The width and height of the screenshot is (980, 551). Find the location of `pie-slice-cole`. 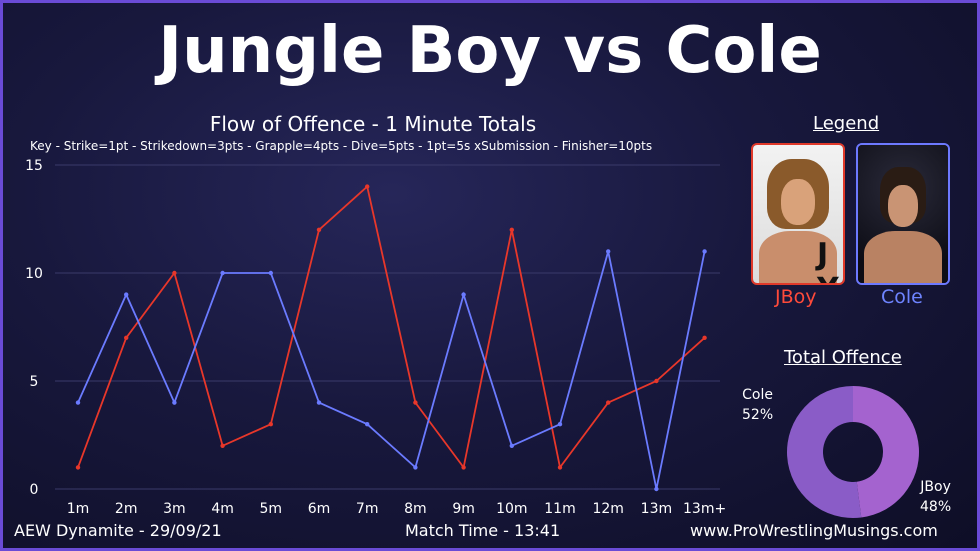

pie-slice-cole is located at coordinates (824, 452).